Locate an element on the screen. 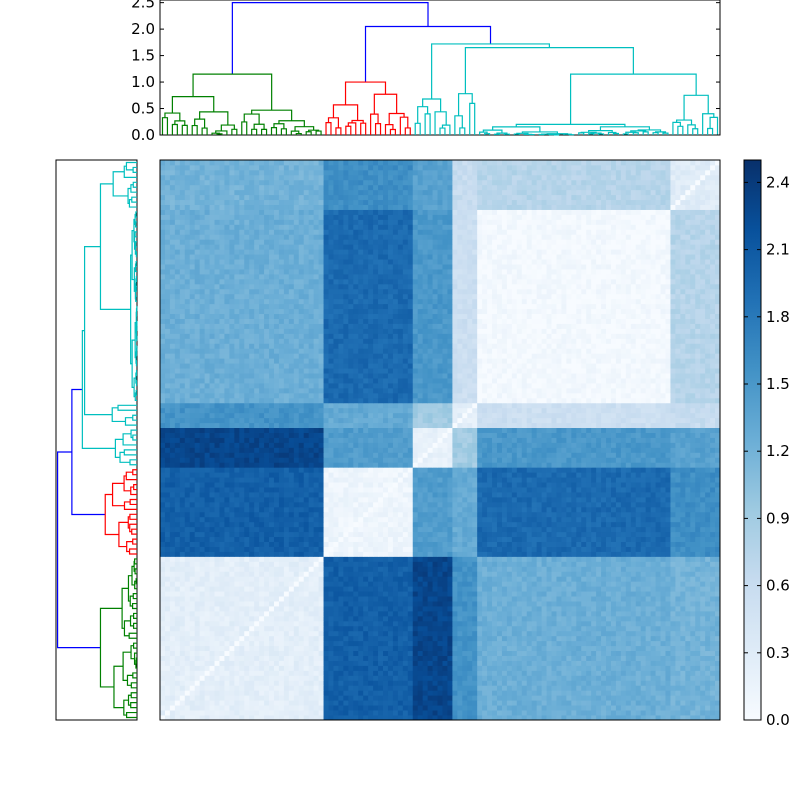 This screenshot has height=800, width=800. dendrogram-link is located at coordinates (125, 608).